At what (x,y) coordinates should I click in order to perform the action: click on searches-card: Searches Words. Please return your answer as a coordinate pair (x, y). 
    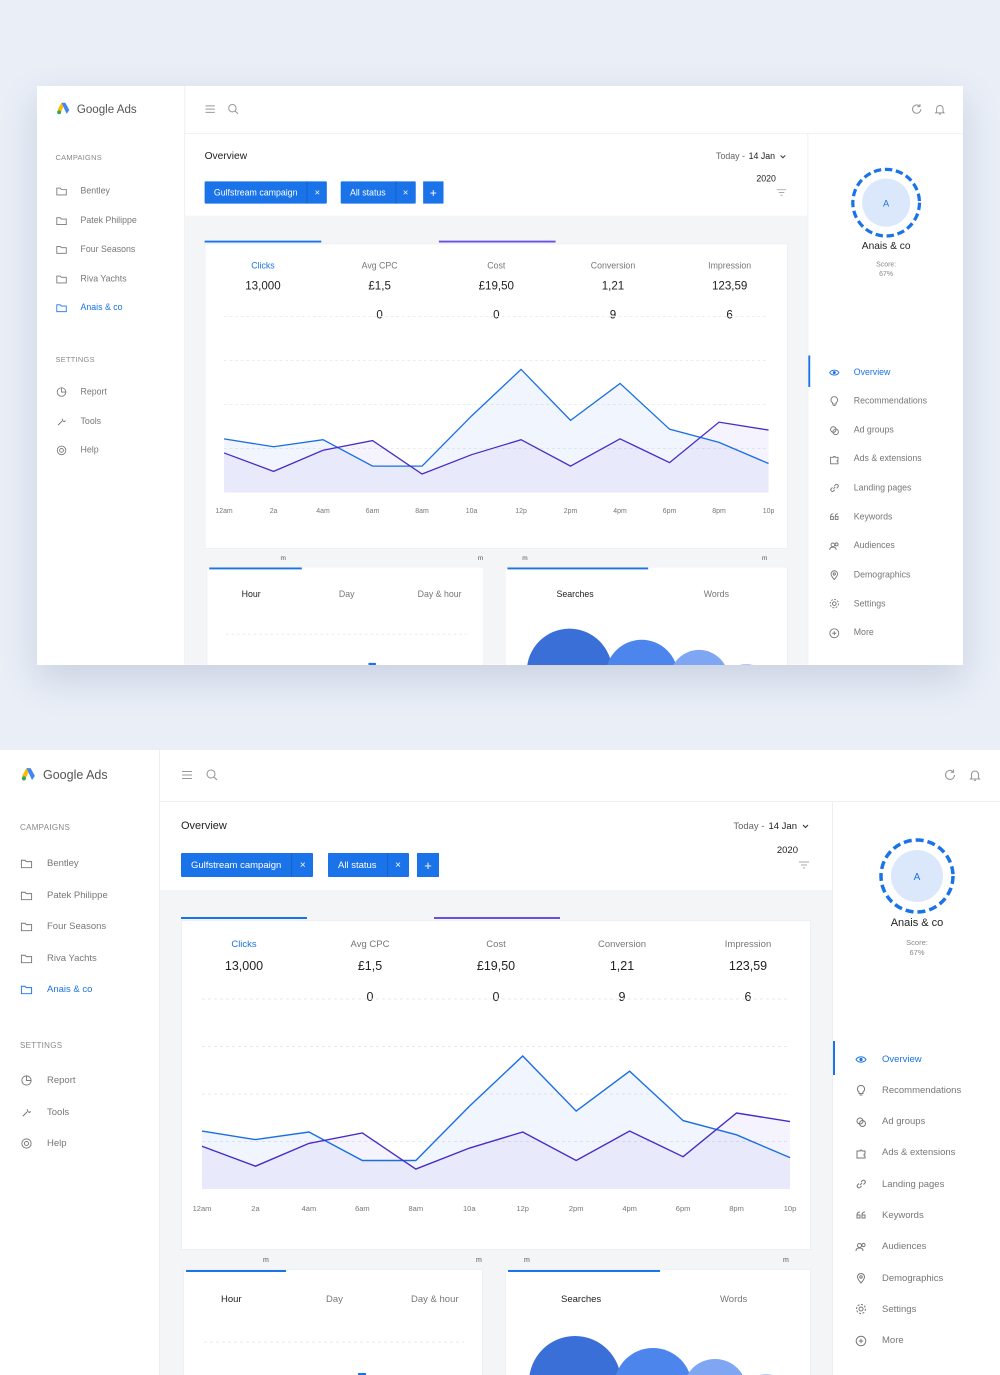
    Looking at the image, I should click on (658, 1322).